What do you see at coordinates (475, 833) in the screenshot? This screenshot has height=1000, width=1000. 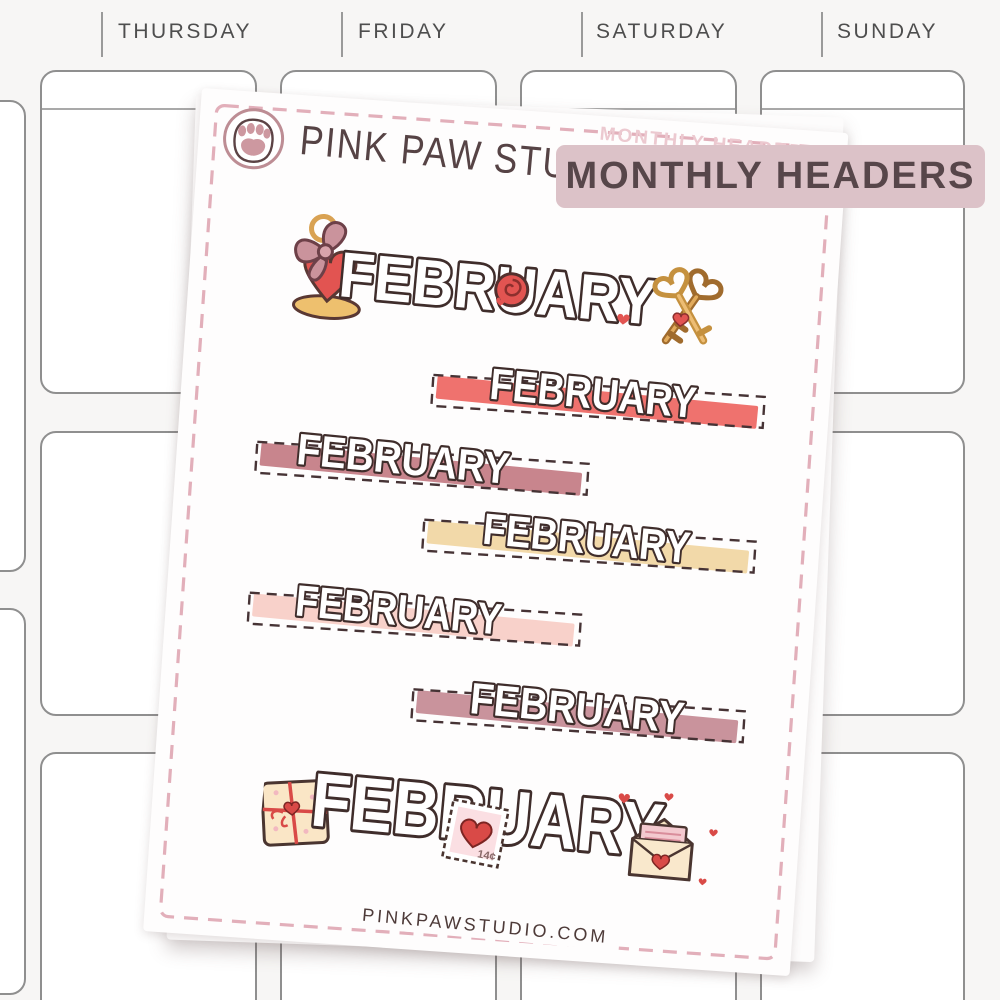 I see `heart-stamp-icon: 14¢` at bounding box center [475, 833].